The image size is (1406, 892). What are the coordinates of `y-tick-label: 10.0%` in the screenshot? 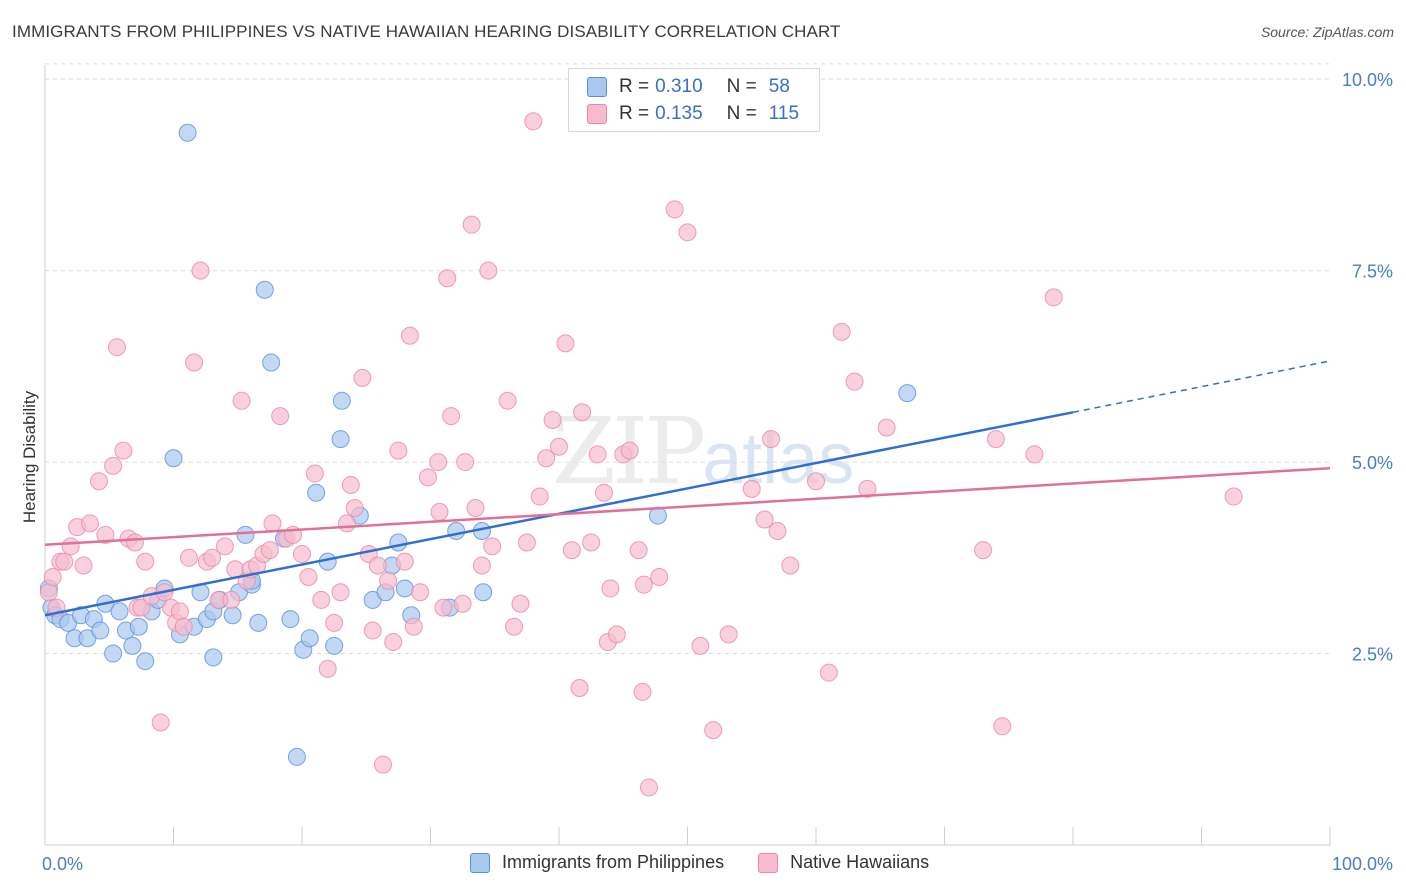 It's located at (1367, 80).